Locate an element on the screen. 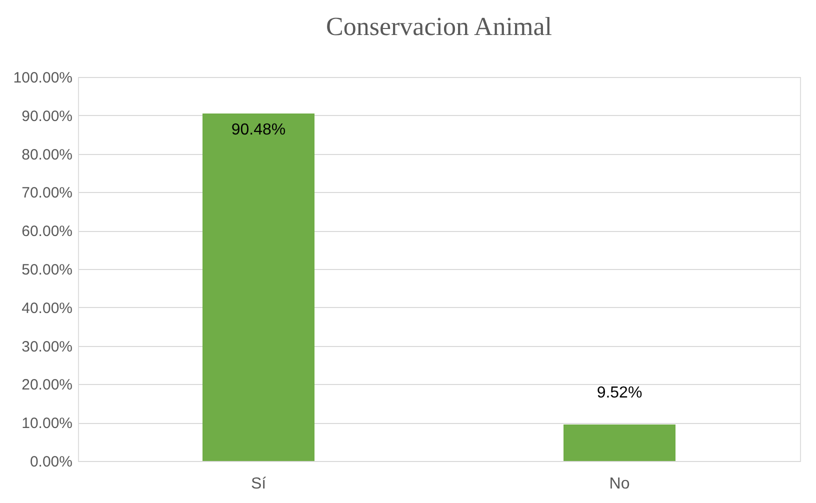  y-tick-label: 10.00% is located at coordinates (47, 423).